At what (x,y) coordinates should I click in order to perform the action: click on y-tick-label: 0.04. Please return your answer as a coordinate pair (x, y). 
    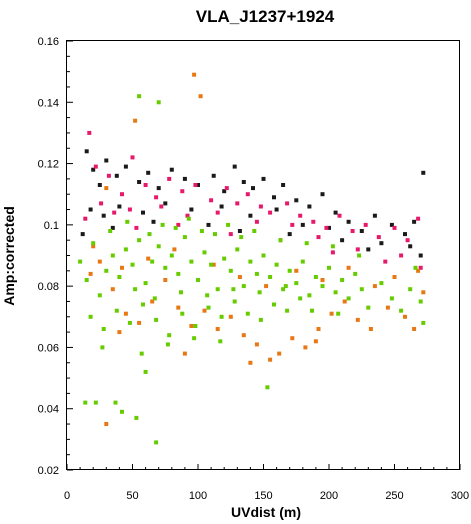
    Looking at the image, I should click on (48, 410).